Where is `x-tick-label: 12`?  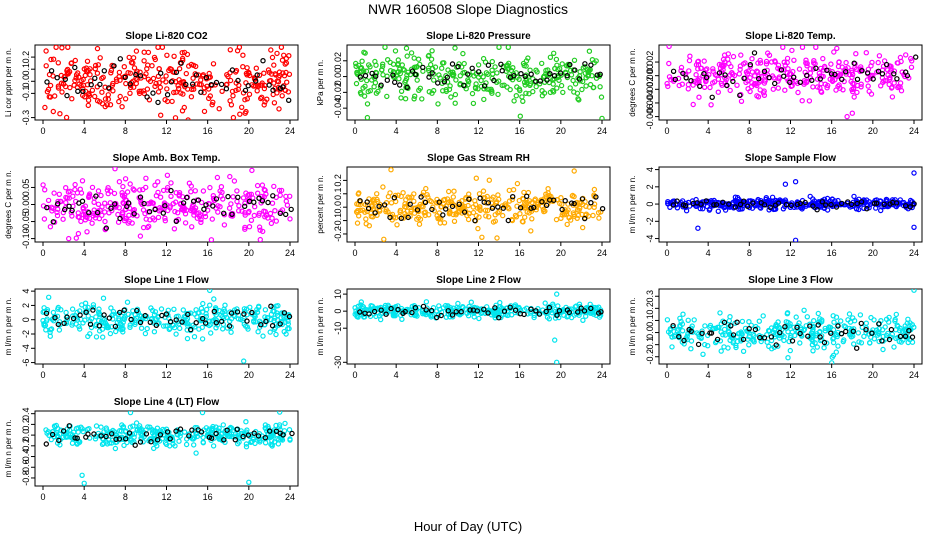
x-tick-label: 12 is located at coordinates (166, 375).